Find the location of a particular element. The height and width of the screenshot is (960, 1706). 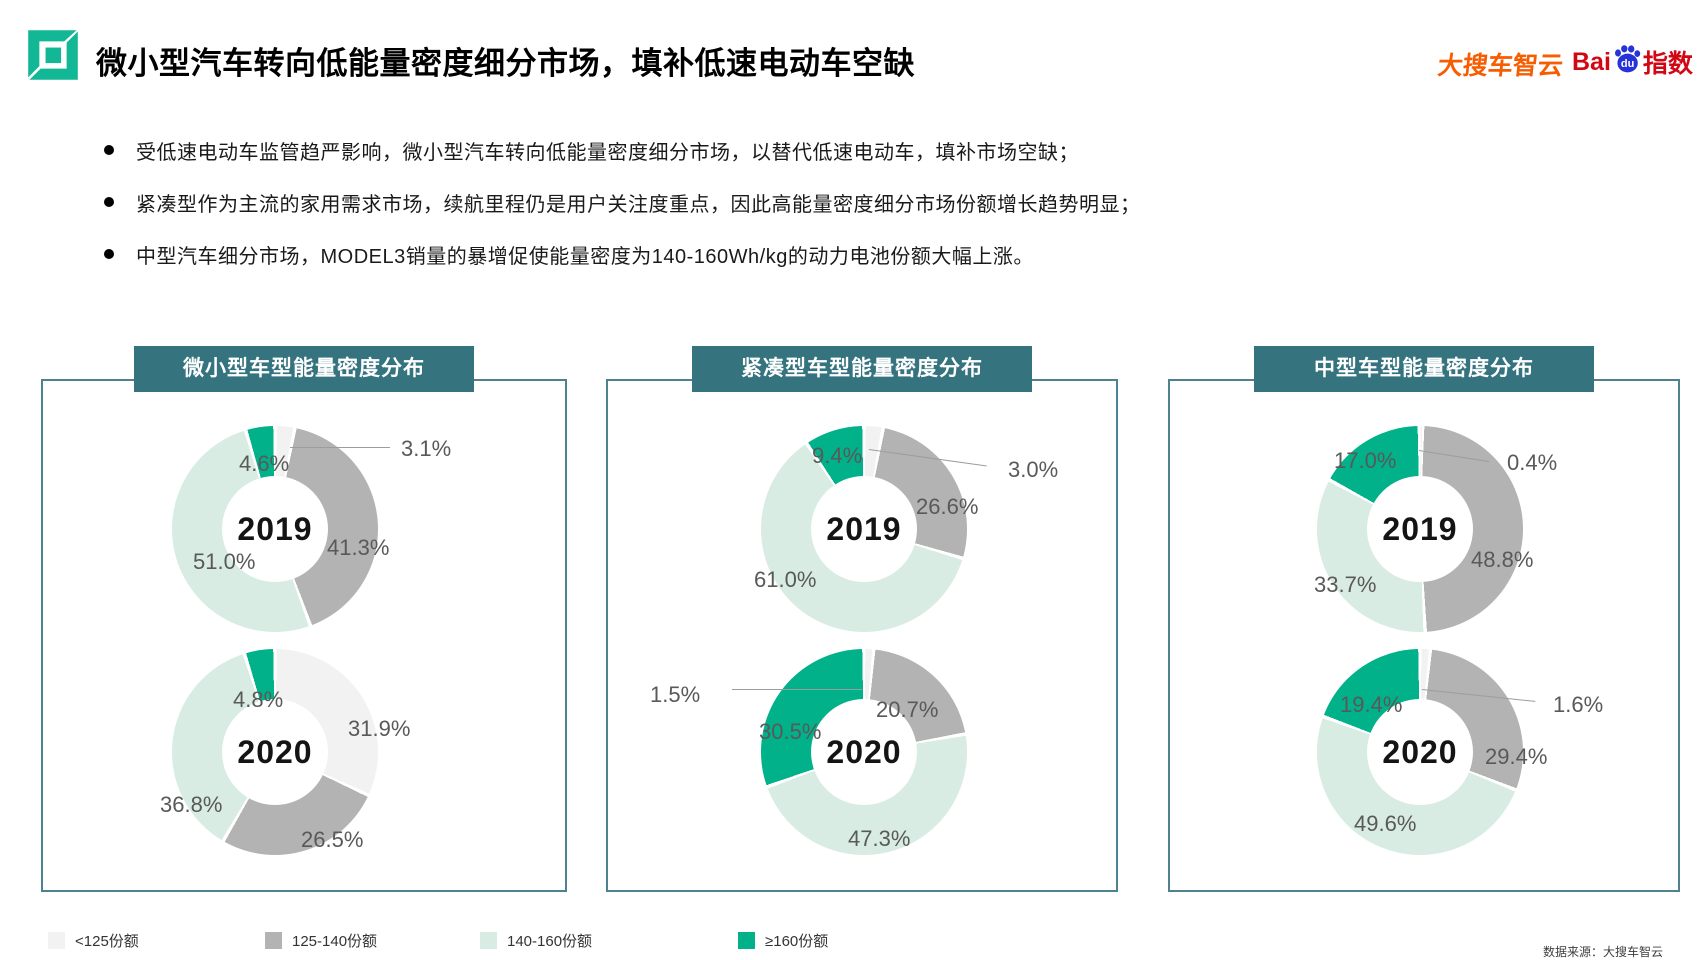

pct-label-125-140: 26.6% is located at coordinates (947, 506).